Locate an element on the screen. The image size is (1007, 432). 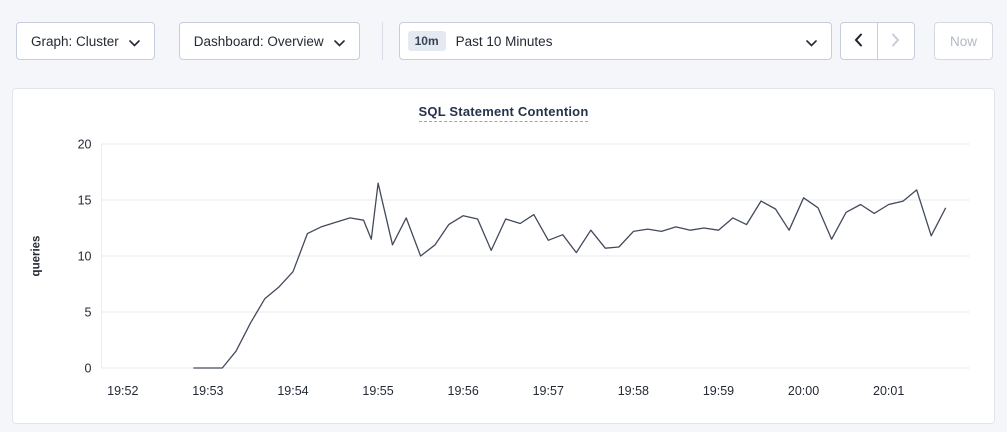
time-range-select: 10m Past 10 Minutes is located at coordinates (615, 41).